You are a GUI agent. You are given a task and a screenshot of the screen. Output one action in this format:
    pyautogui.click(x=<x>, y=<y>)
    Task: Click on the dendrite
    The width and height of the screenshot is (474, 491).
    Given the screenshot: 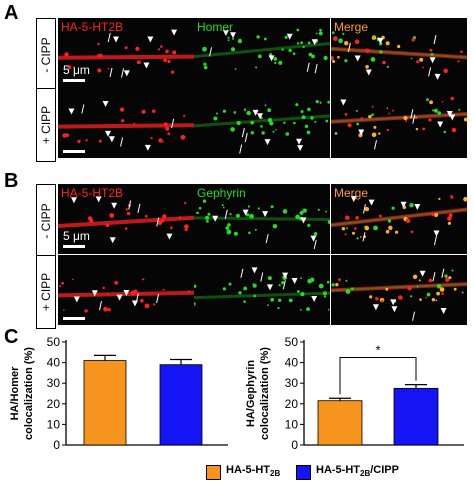 What is the action you would take?
    pyautogui.click(x=262, y=295)
    